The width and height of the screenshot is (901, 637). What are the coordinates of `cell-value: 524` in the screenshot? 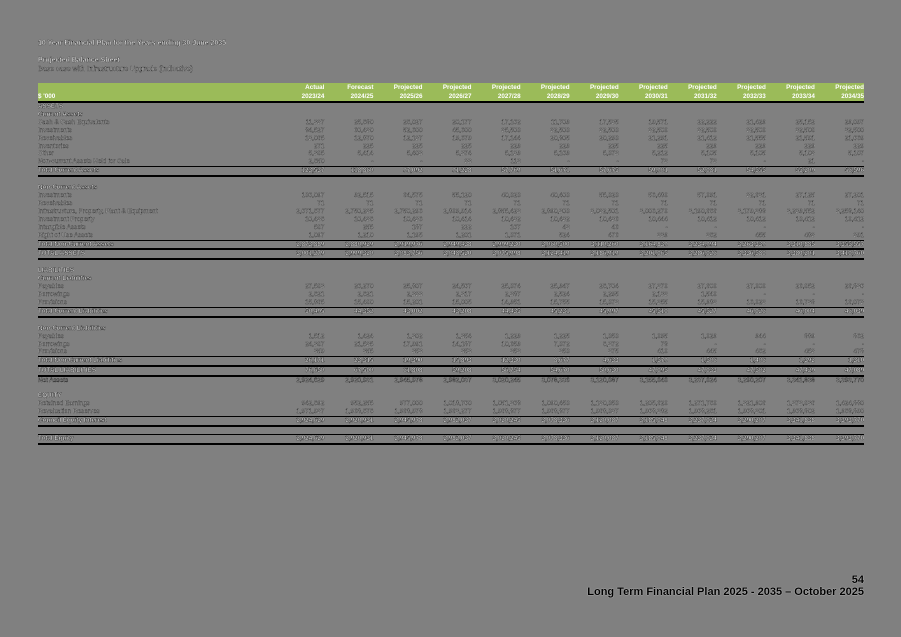 It's located at (564, 235).